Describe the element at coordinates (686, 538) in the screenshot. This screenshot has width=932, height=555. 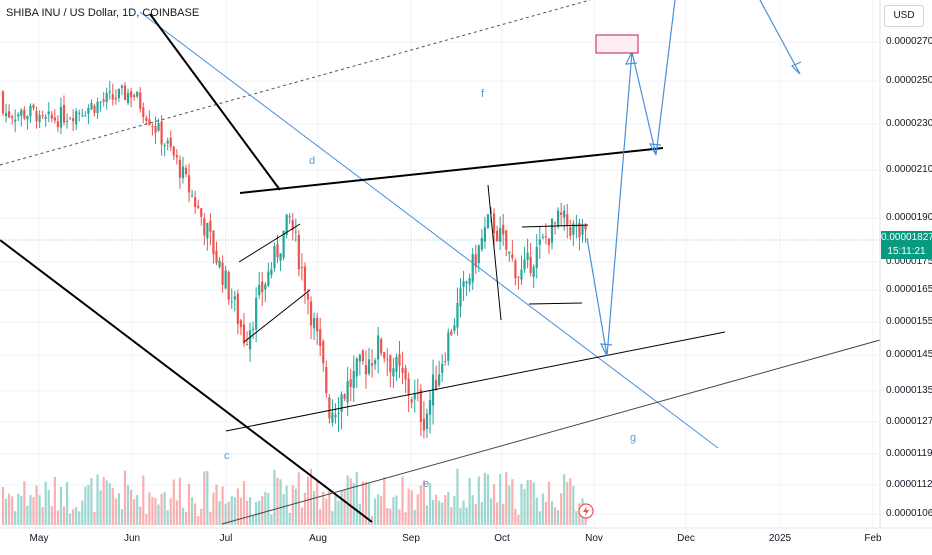
I see `time-tick-label: Dec` at that location.